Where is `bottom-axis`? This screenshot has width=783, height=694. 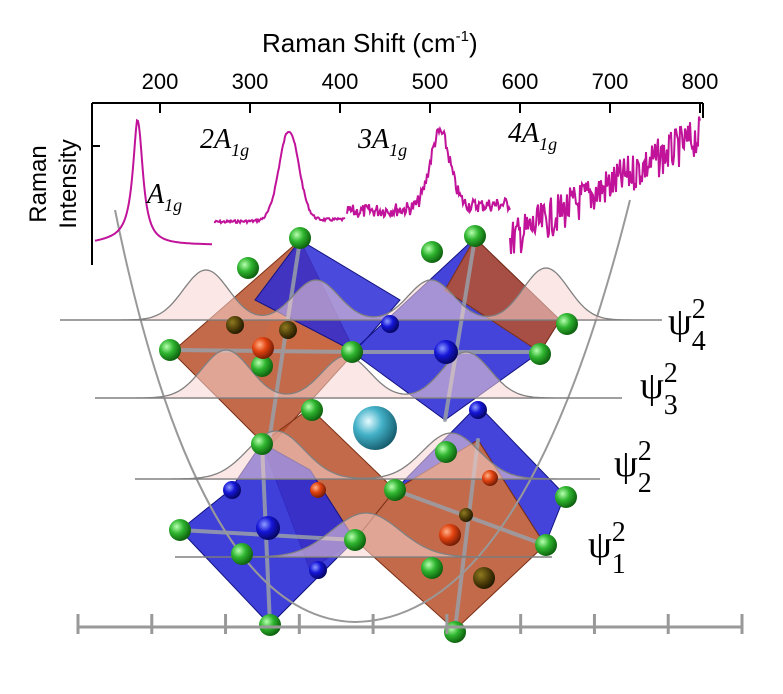
bottom-axis is located at coordinates (410, 624).